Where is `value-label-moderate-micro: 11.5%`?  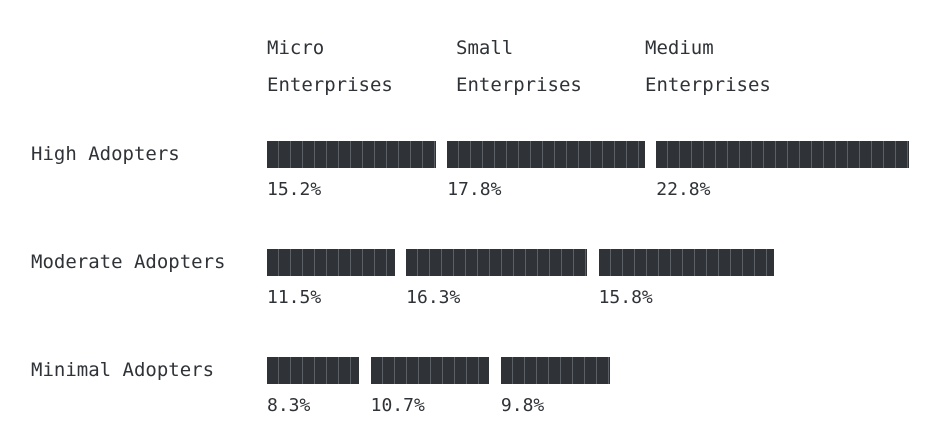
value-label-moderate-micro: 11.5% is located at coordinates (294, 297).